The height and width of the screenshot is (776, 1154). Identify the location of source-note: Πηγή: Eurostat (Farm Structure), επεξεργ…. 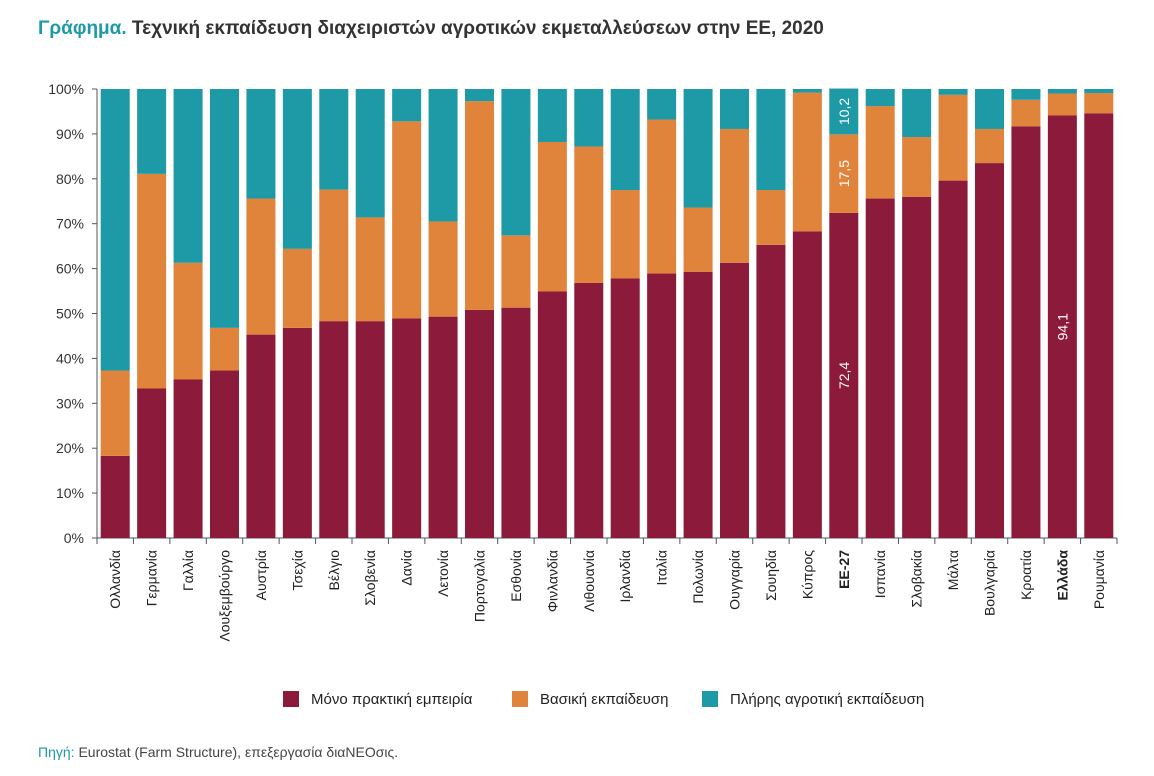
(218, 752).